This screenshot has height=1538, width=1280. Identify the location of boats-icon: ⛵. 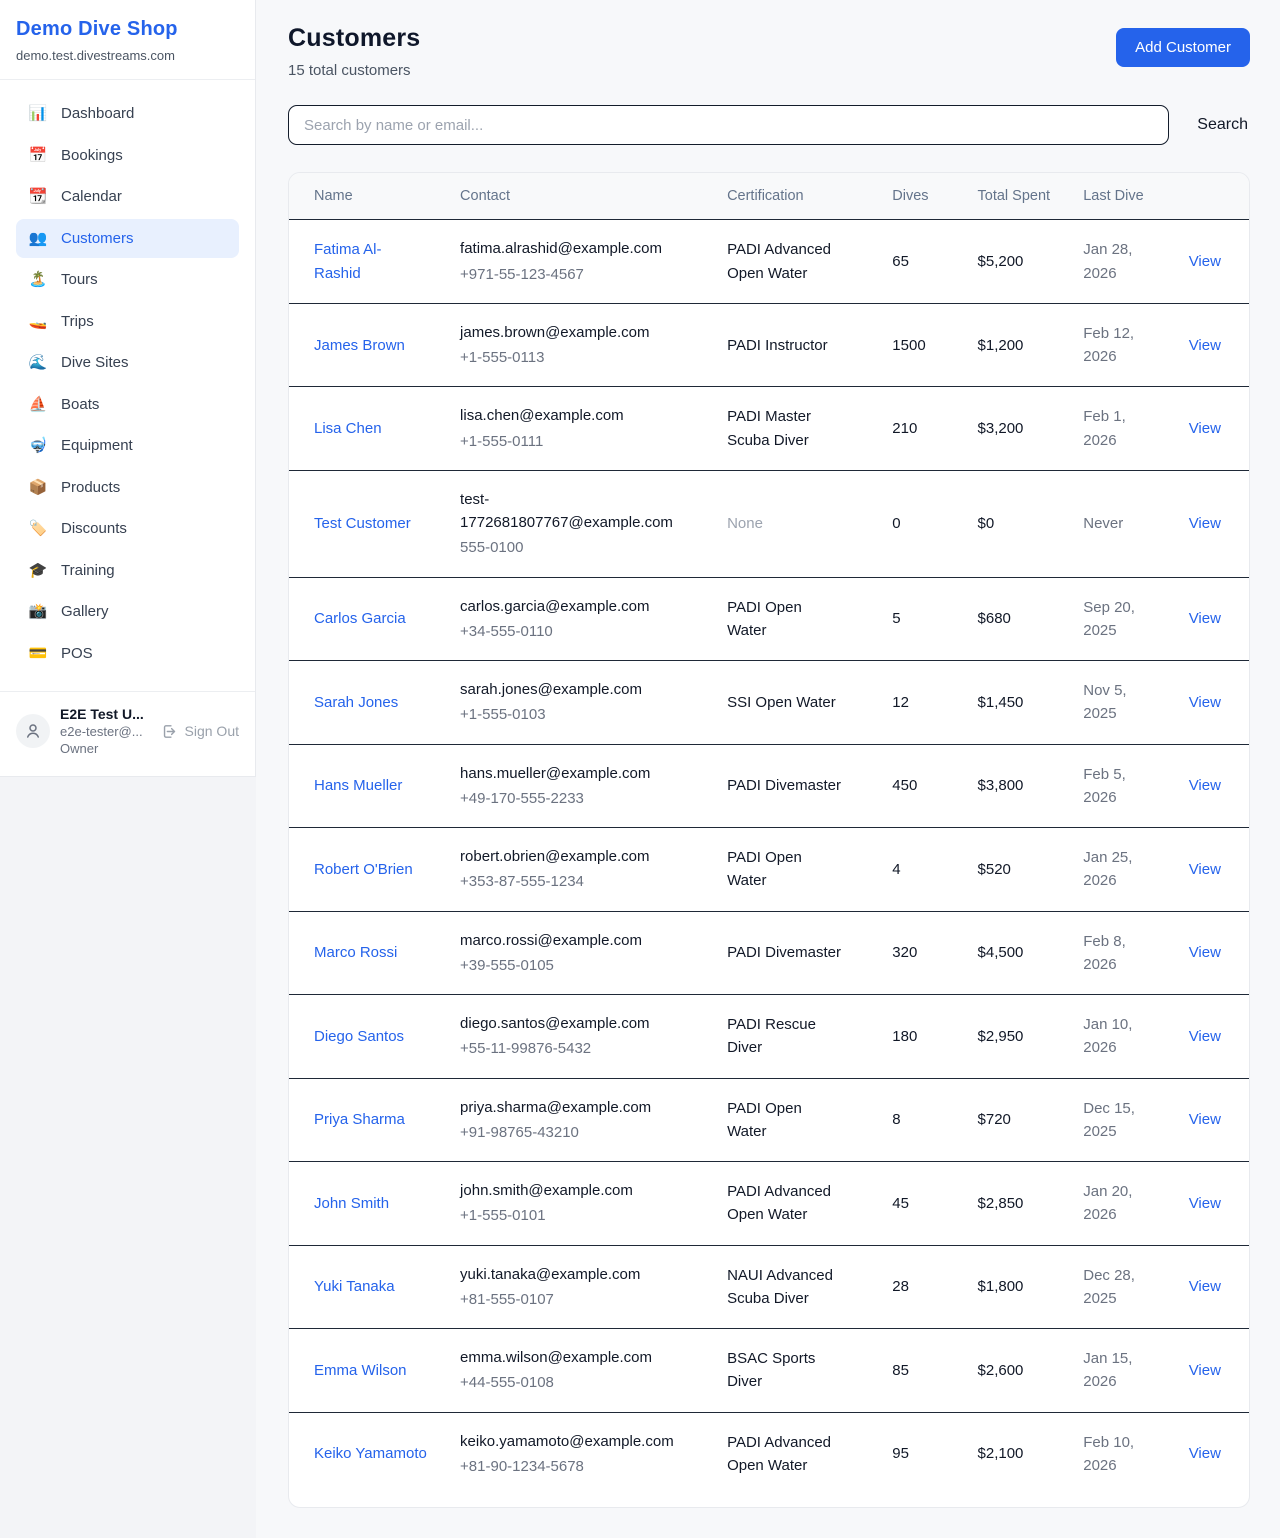
(38, 404).